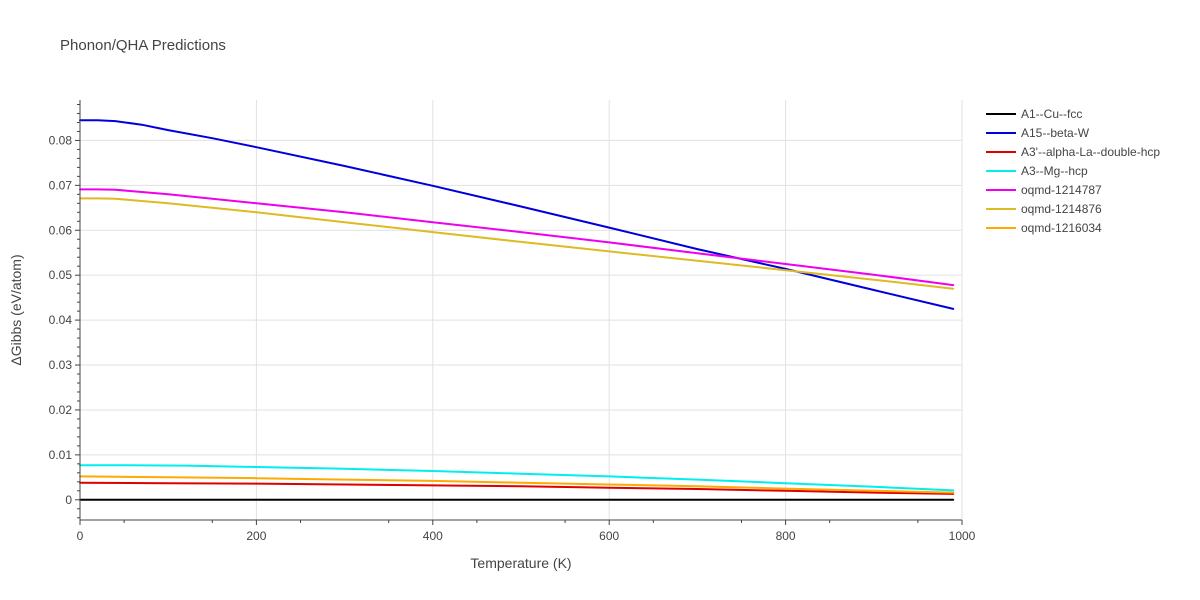 The height and width of the screenshot is (600, 1200). Describe the element at coordinates (68, 500) in the screenshot. I see `y-tick-label: 0` at that location.